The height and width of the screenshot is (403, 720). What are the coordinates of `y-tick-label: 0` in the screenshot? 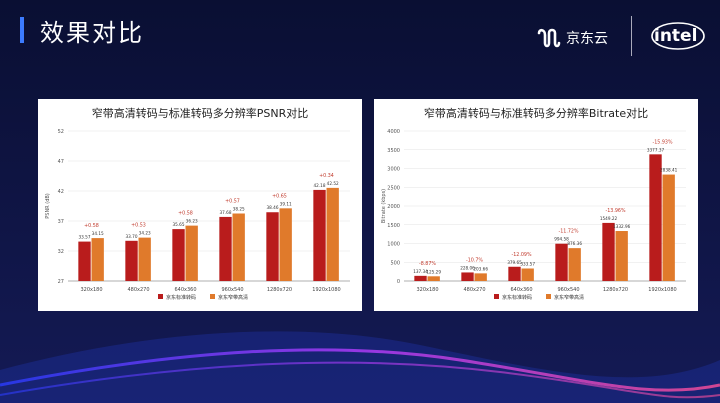 It's located at (398, 282).